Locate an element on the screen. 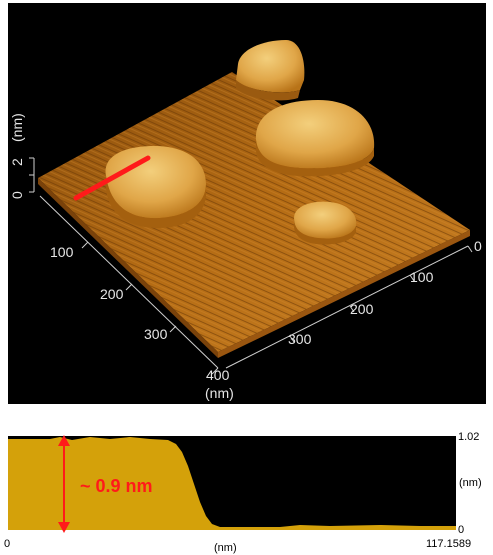  island-top is located at coordinates (270, 70).